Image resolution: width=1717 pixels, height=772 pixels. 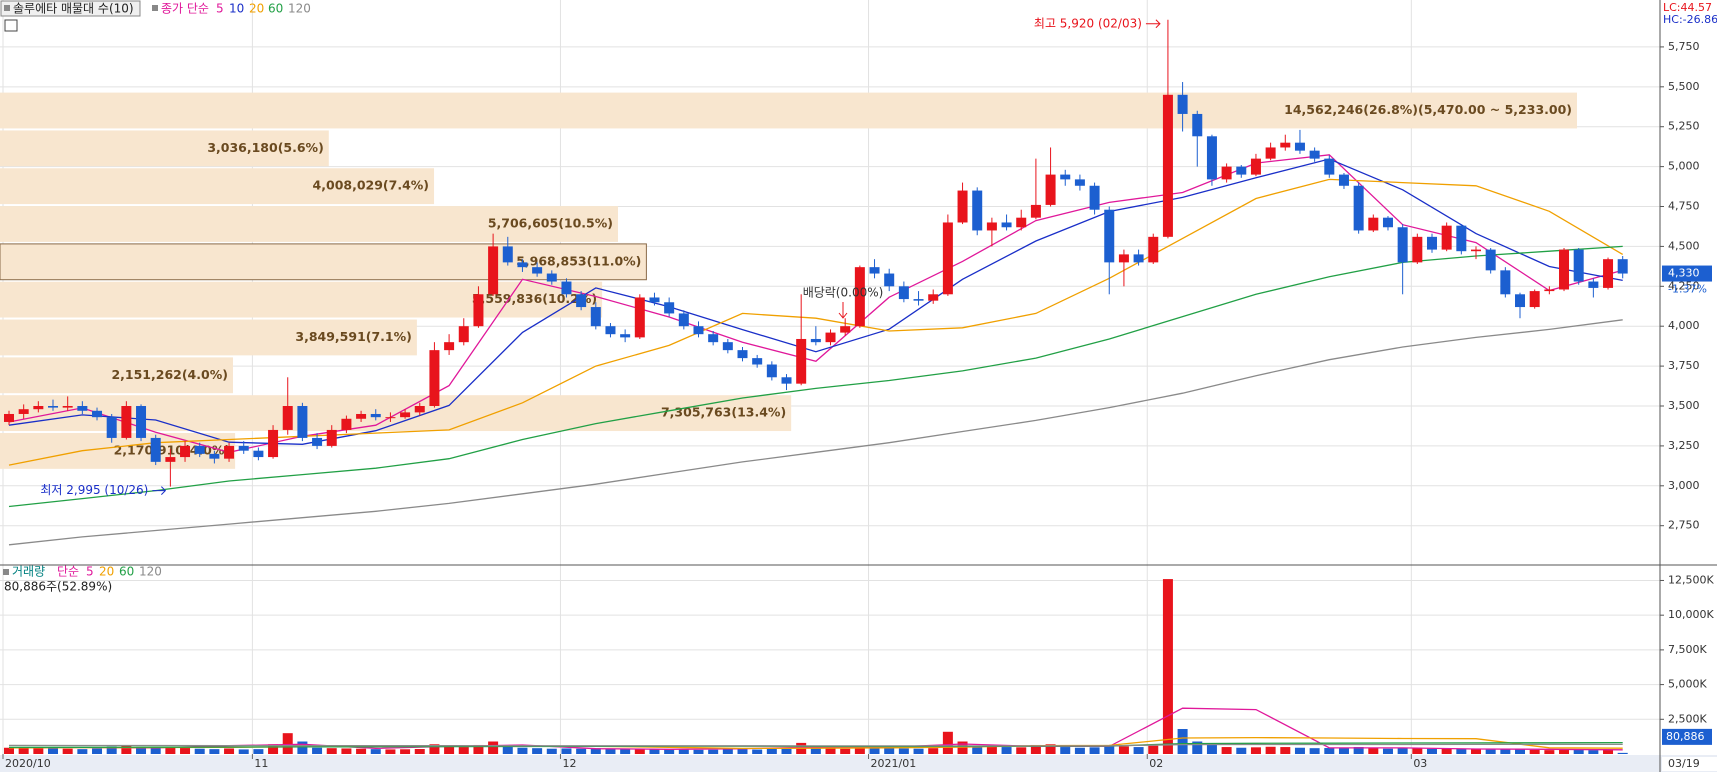 I want to click on ma-line, so click(x=815, y=729).